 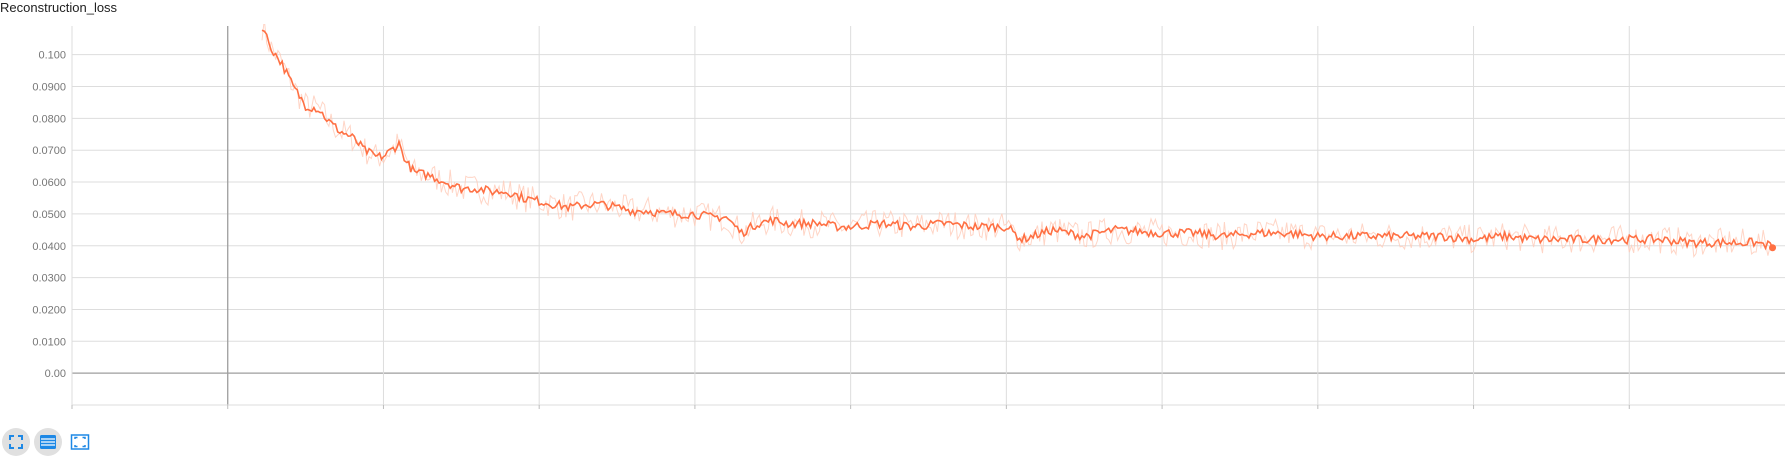 I want to click on y-tick-label: 0.0300, so click(x=49, y=279).